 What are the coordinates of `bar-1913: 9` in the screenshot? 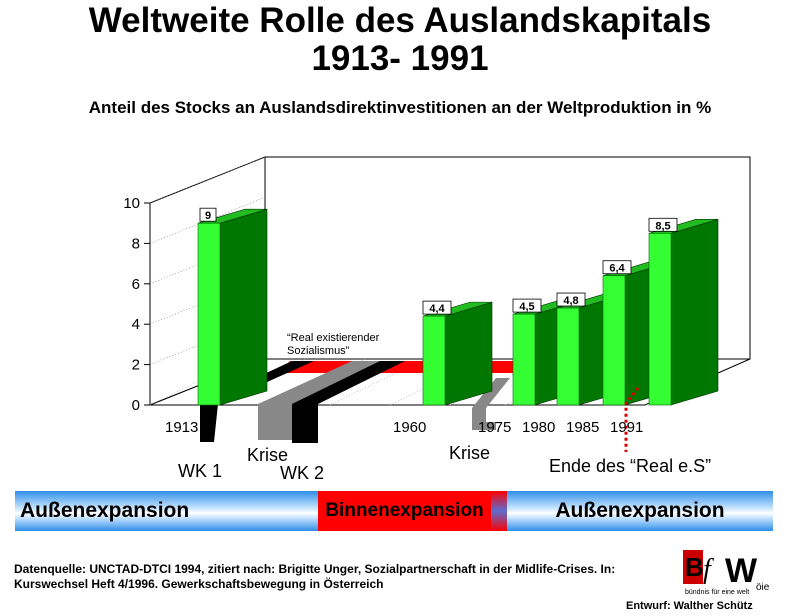 It's located at (232, 306).